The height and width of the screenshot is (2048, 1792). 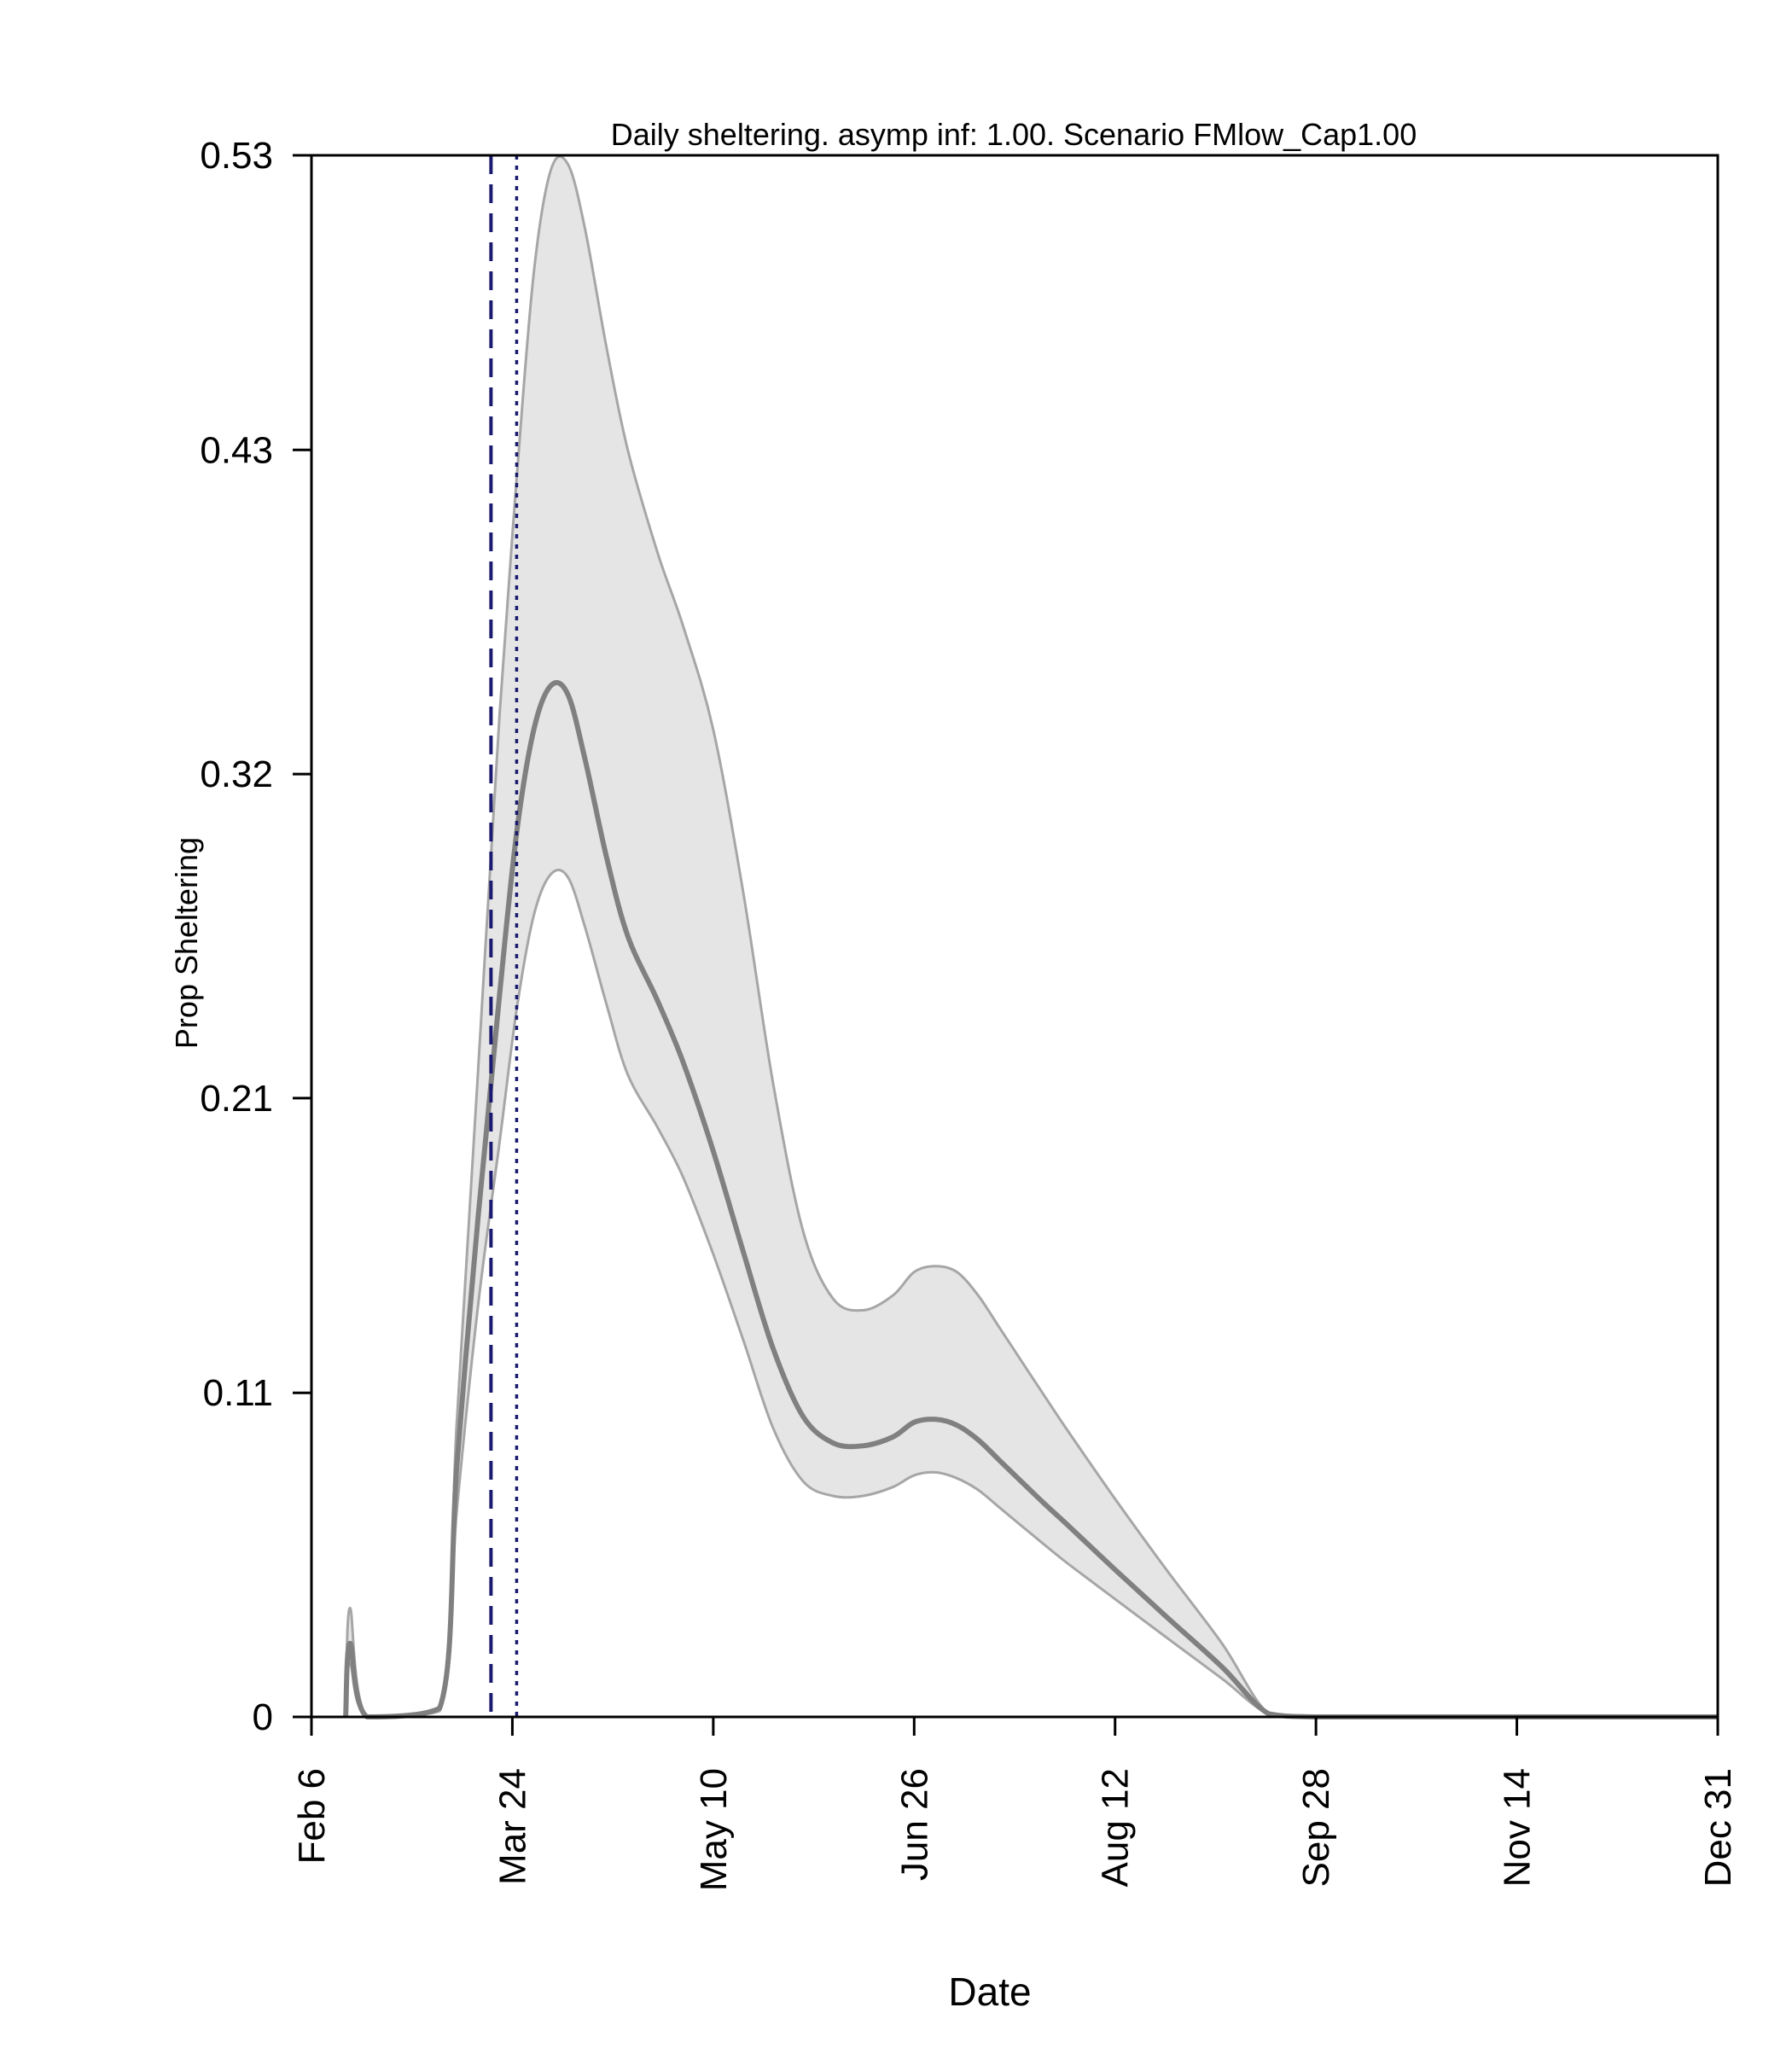 I want to click on x-tick-label: Aug 12, so click(x=1116, y=1828).